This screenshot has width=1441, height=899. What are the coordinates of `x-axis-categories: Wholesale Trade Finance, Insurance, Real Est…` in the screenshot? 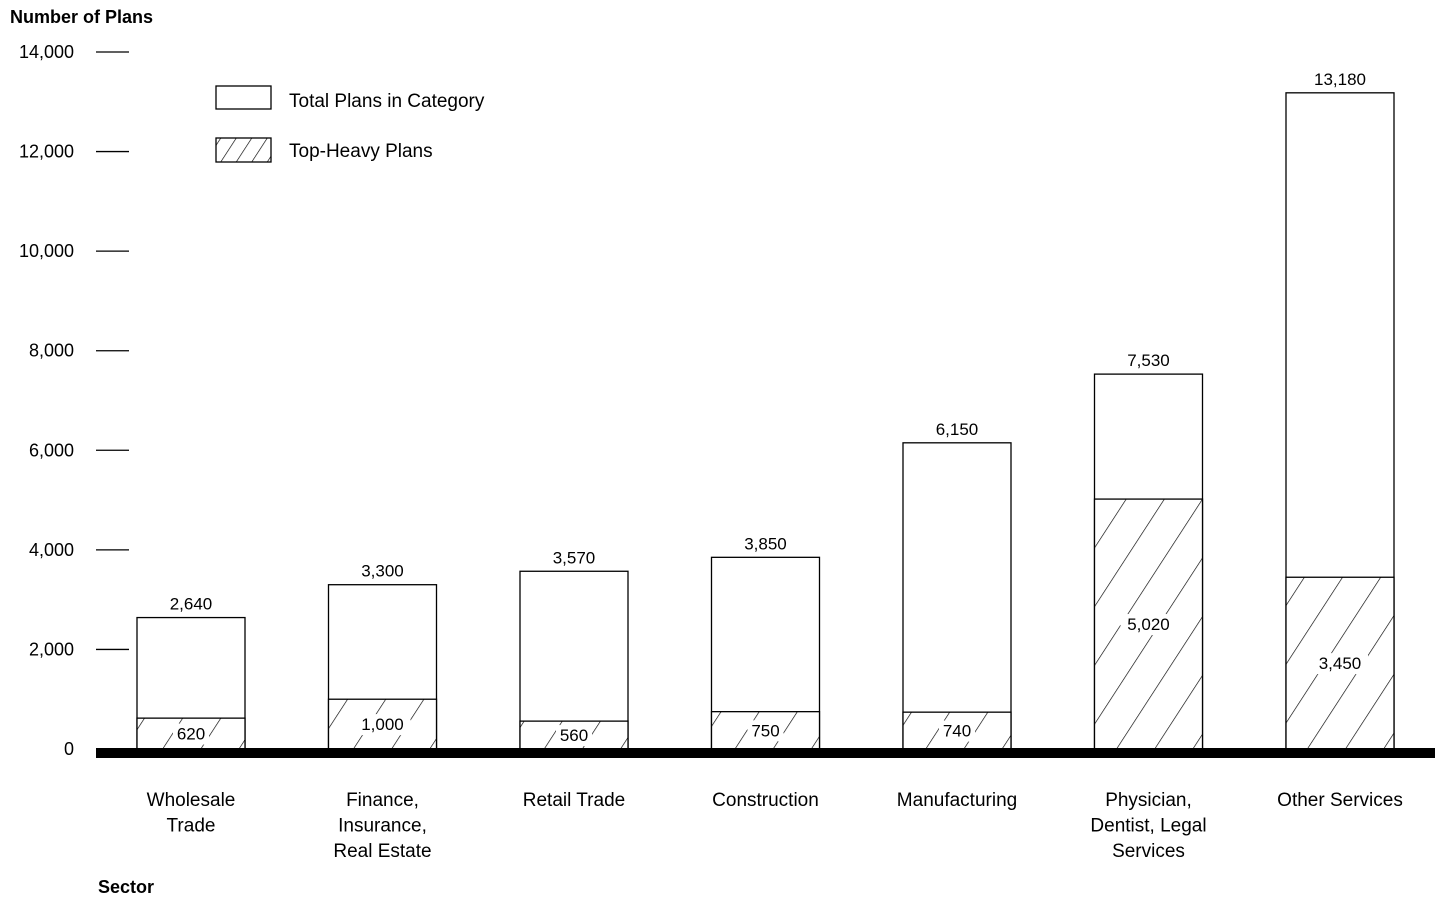 It's located at (775, 826).